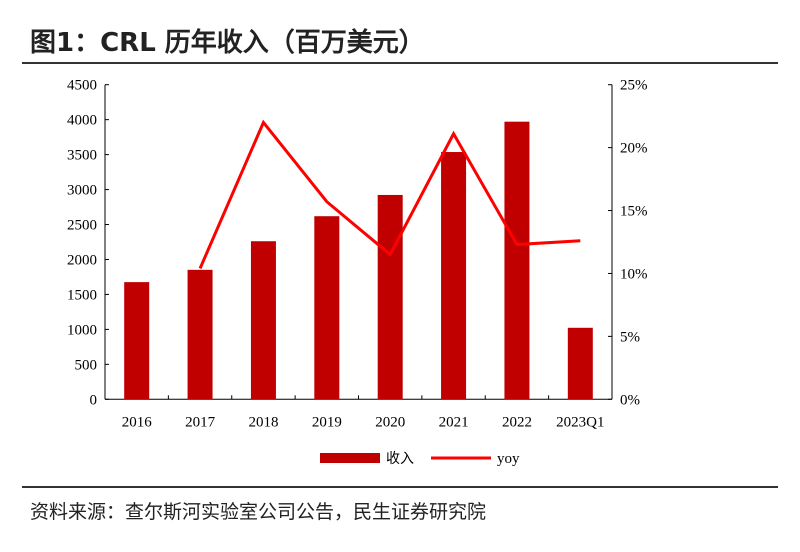 The image size is (800, 552). Describe the element at coordinates (400, 63) in the screenshot. I see `title-rule` at that location.